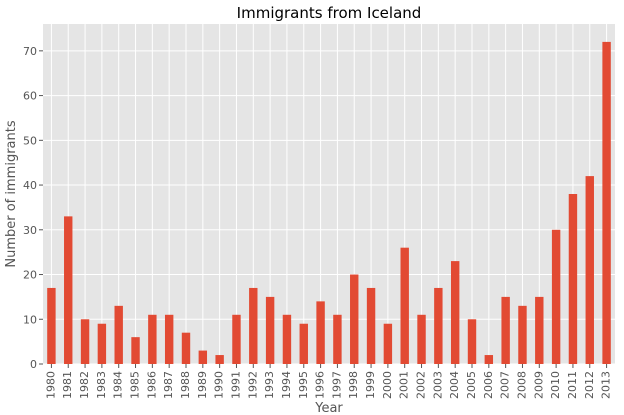  I want to click on bar-2013, so click(606, 202).